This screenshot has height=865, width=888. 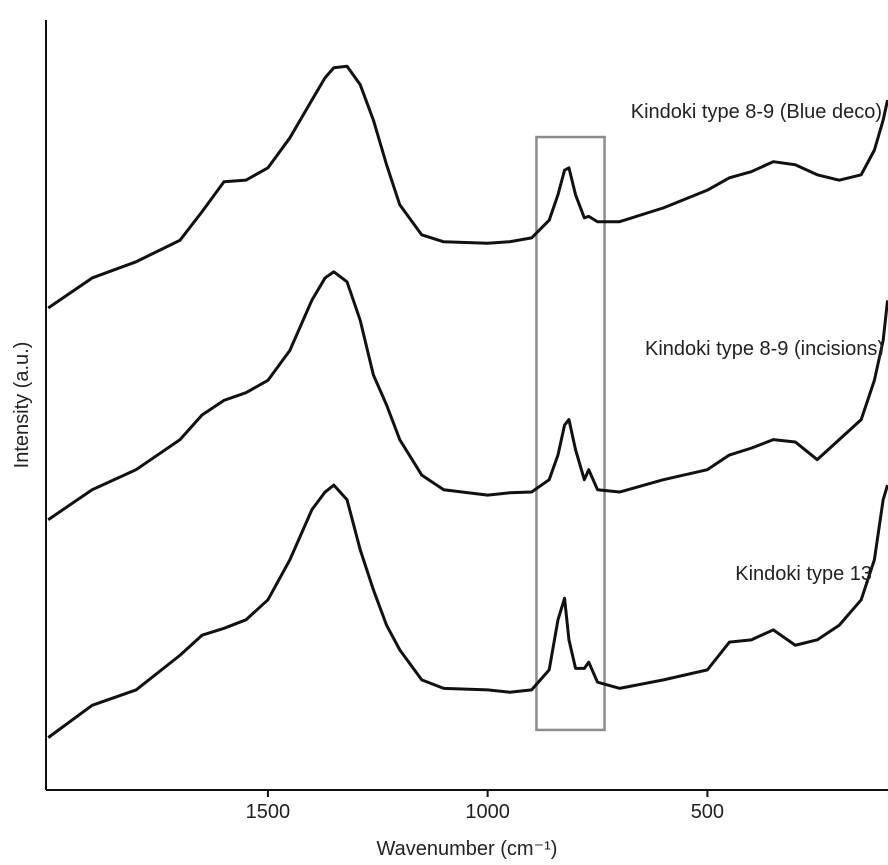 I want to click on x-tick-label: 1500, so click(x=268, y=812).